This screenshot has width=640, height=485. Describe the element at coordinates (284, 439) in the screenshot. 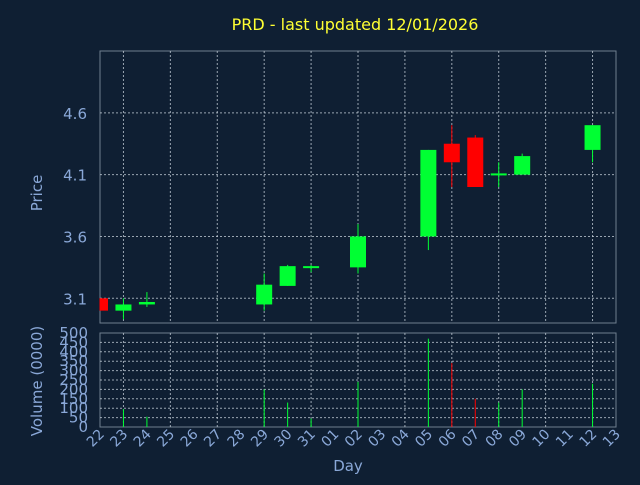

I see `x-tick-label: 30` at that location.